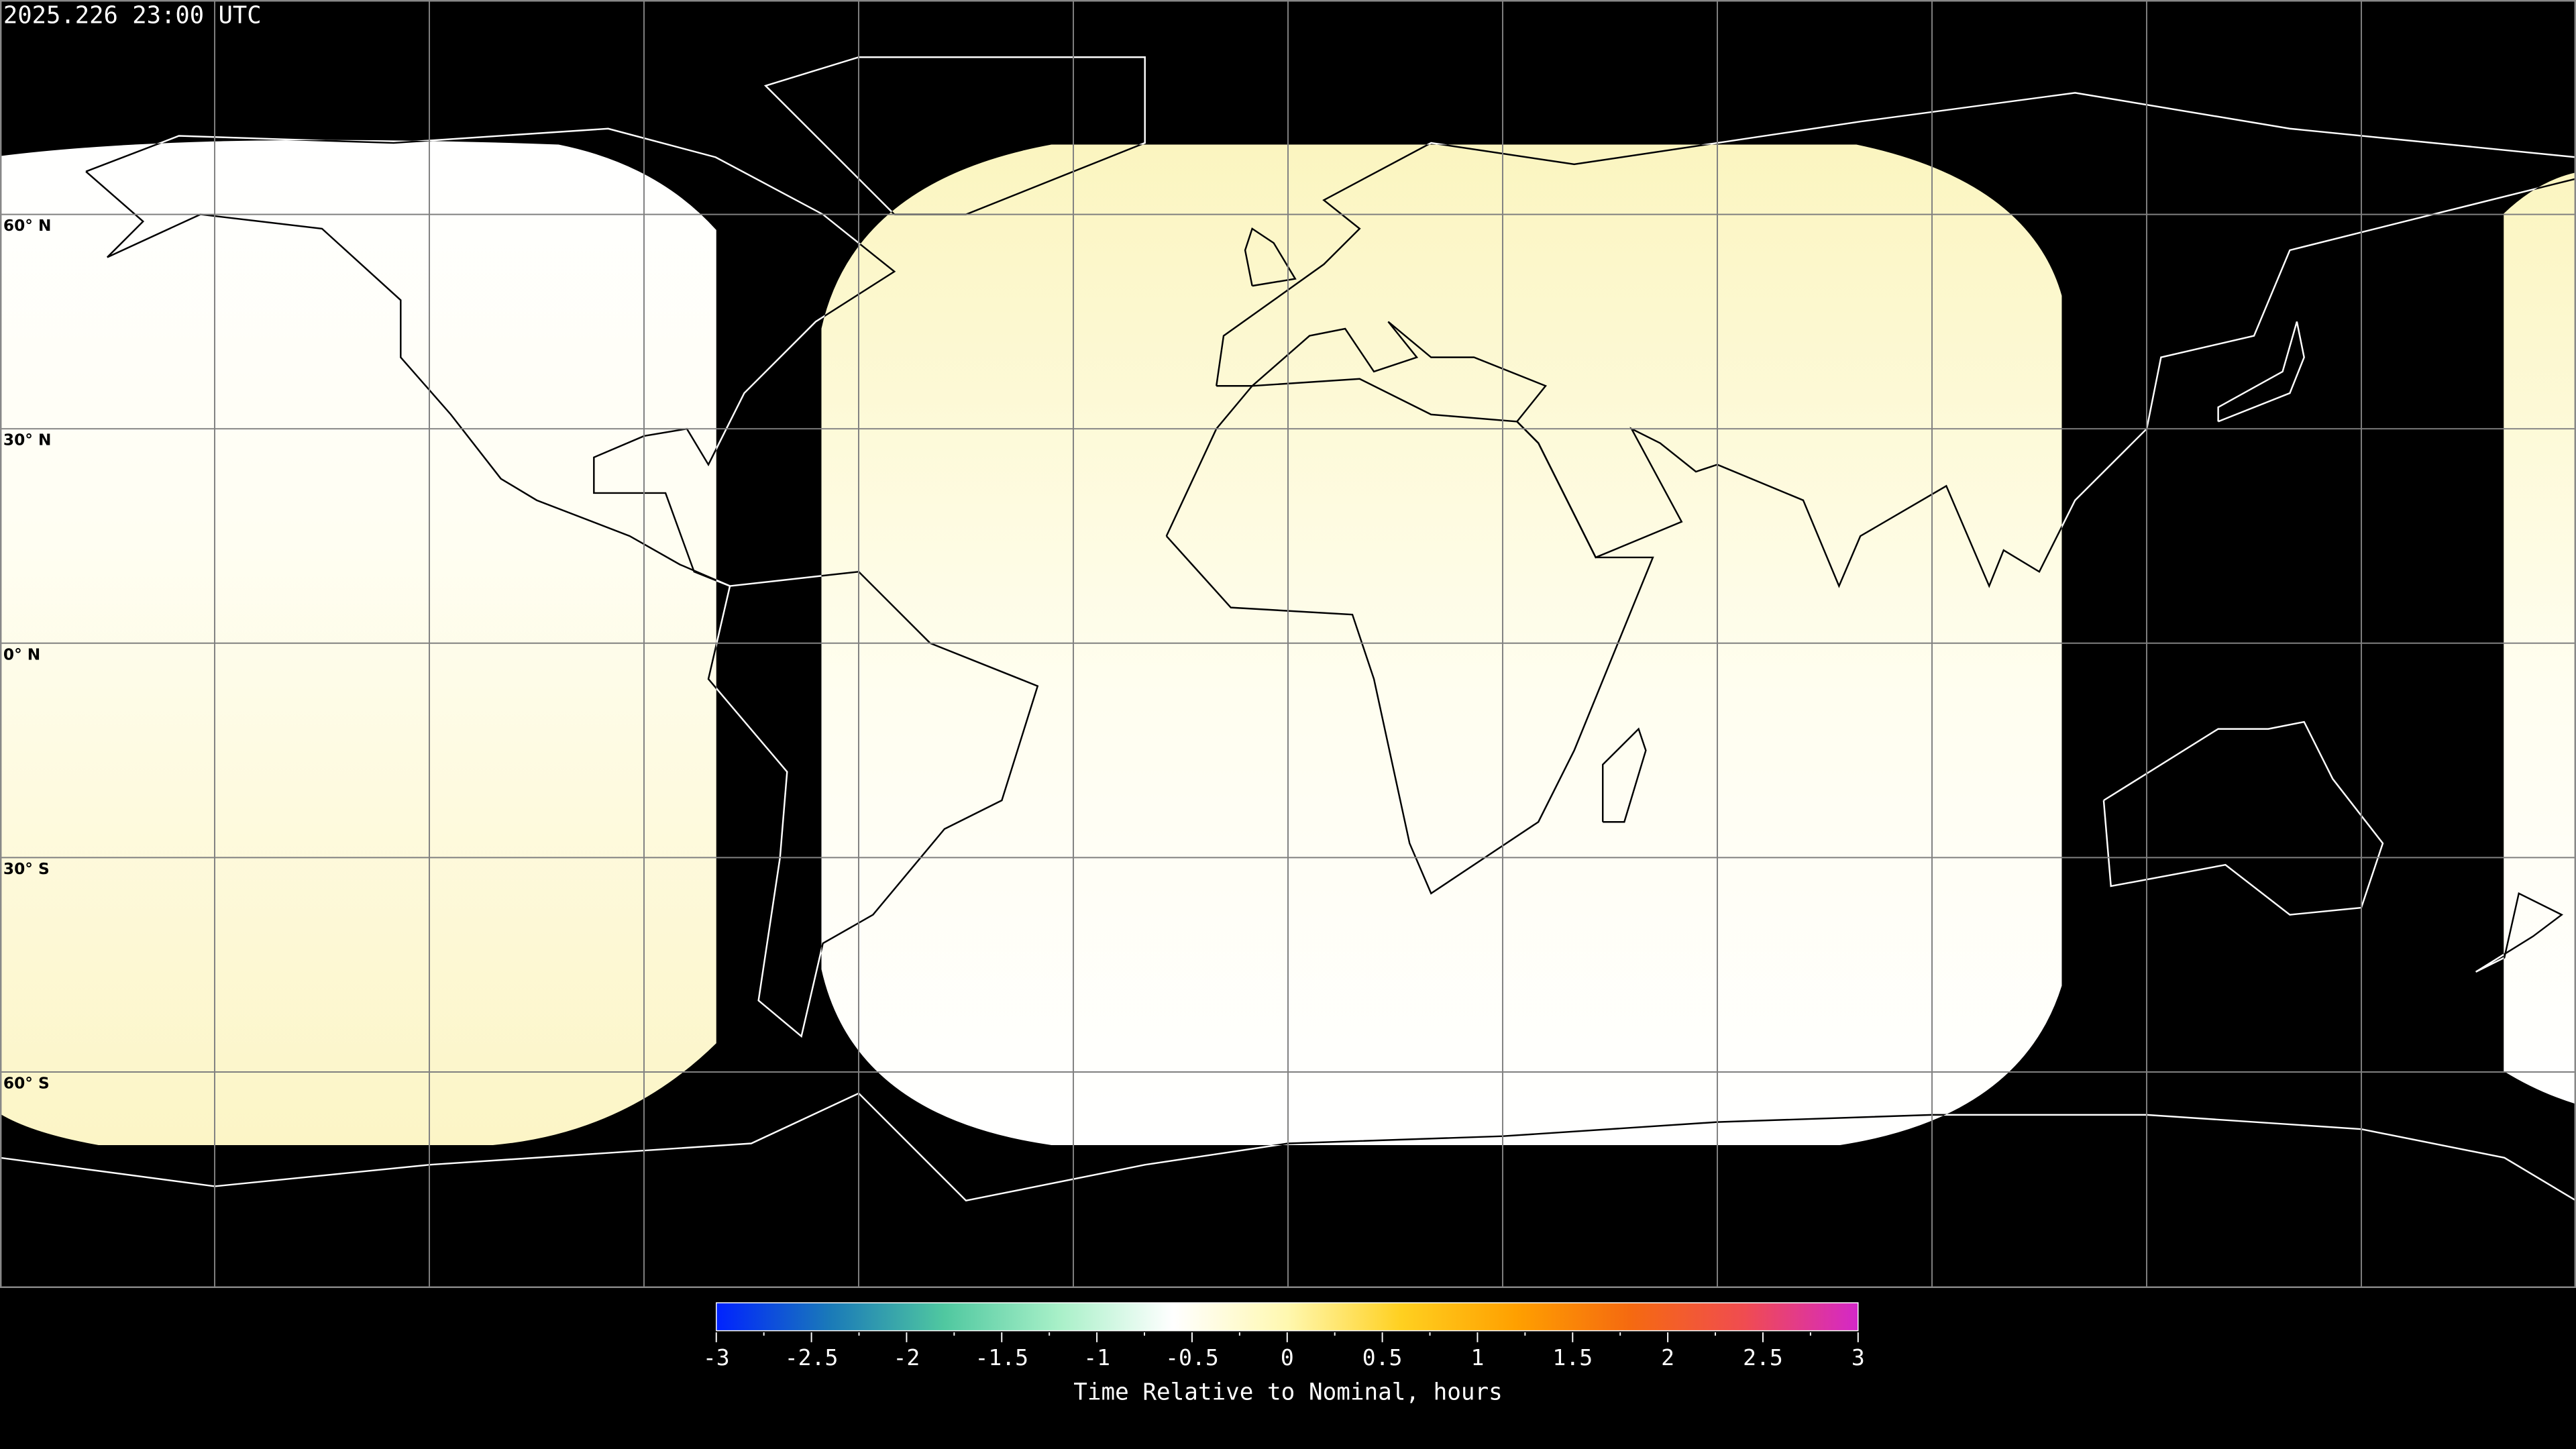  Describe the element at coordinates (26, 869) in the screenshot. I see `lat-label: 30° S` at that location.